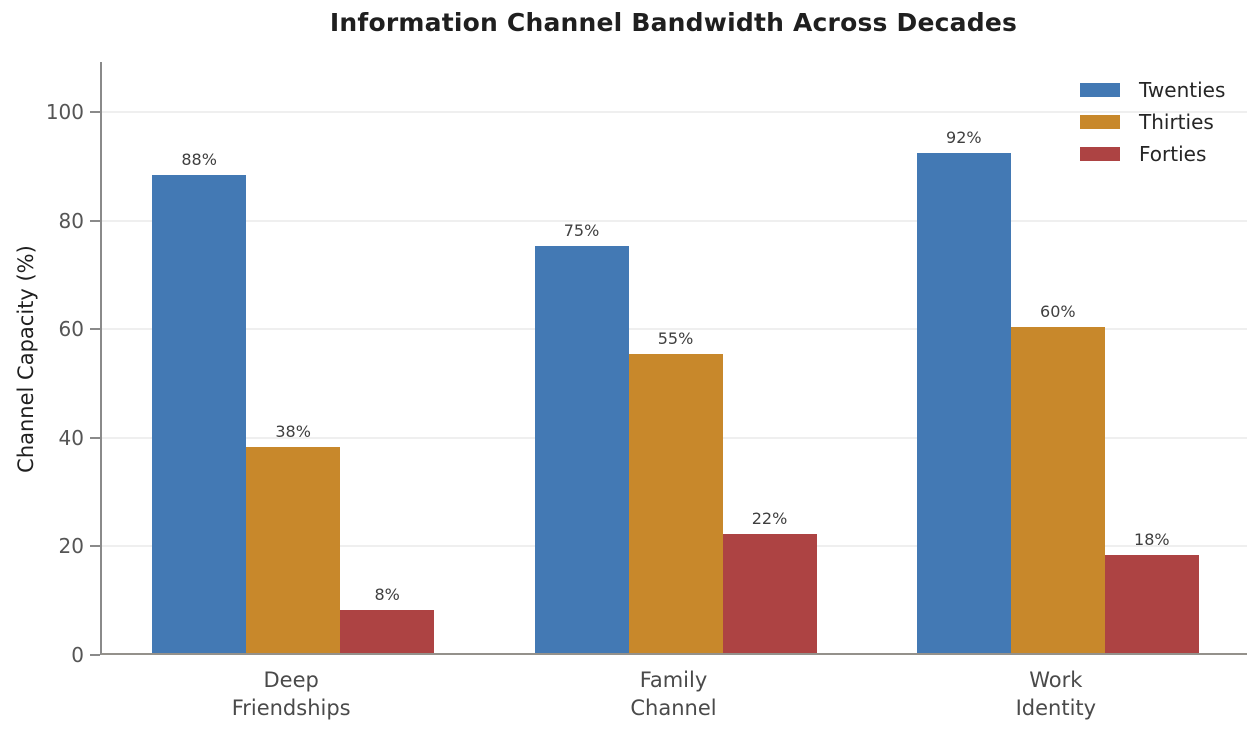 This screenshot has width=1260, height=734. I want to click on legend-item-thirties: Thirties, so click(1152, 122).